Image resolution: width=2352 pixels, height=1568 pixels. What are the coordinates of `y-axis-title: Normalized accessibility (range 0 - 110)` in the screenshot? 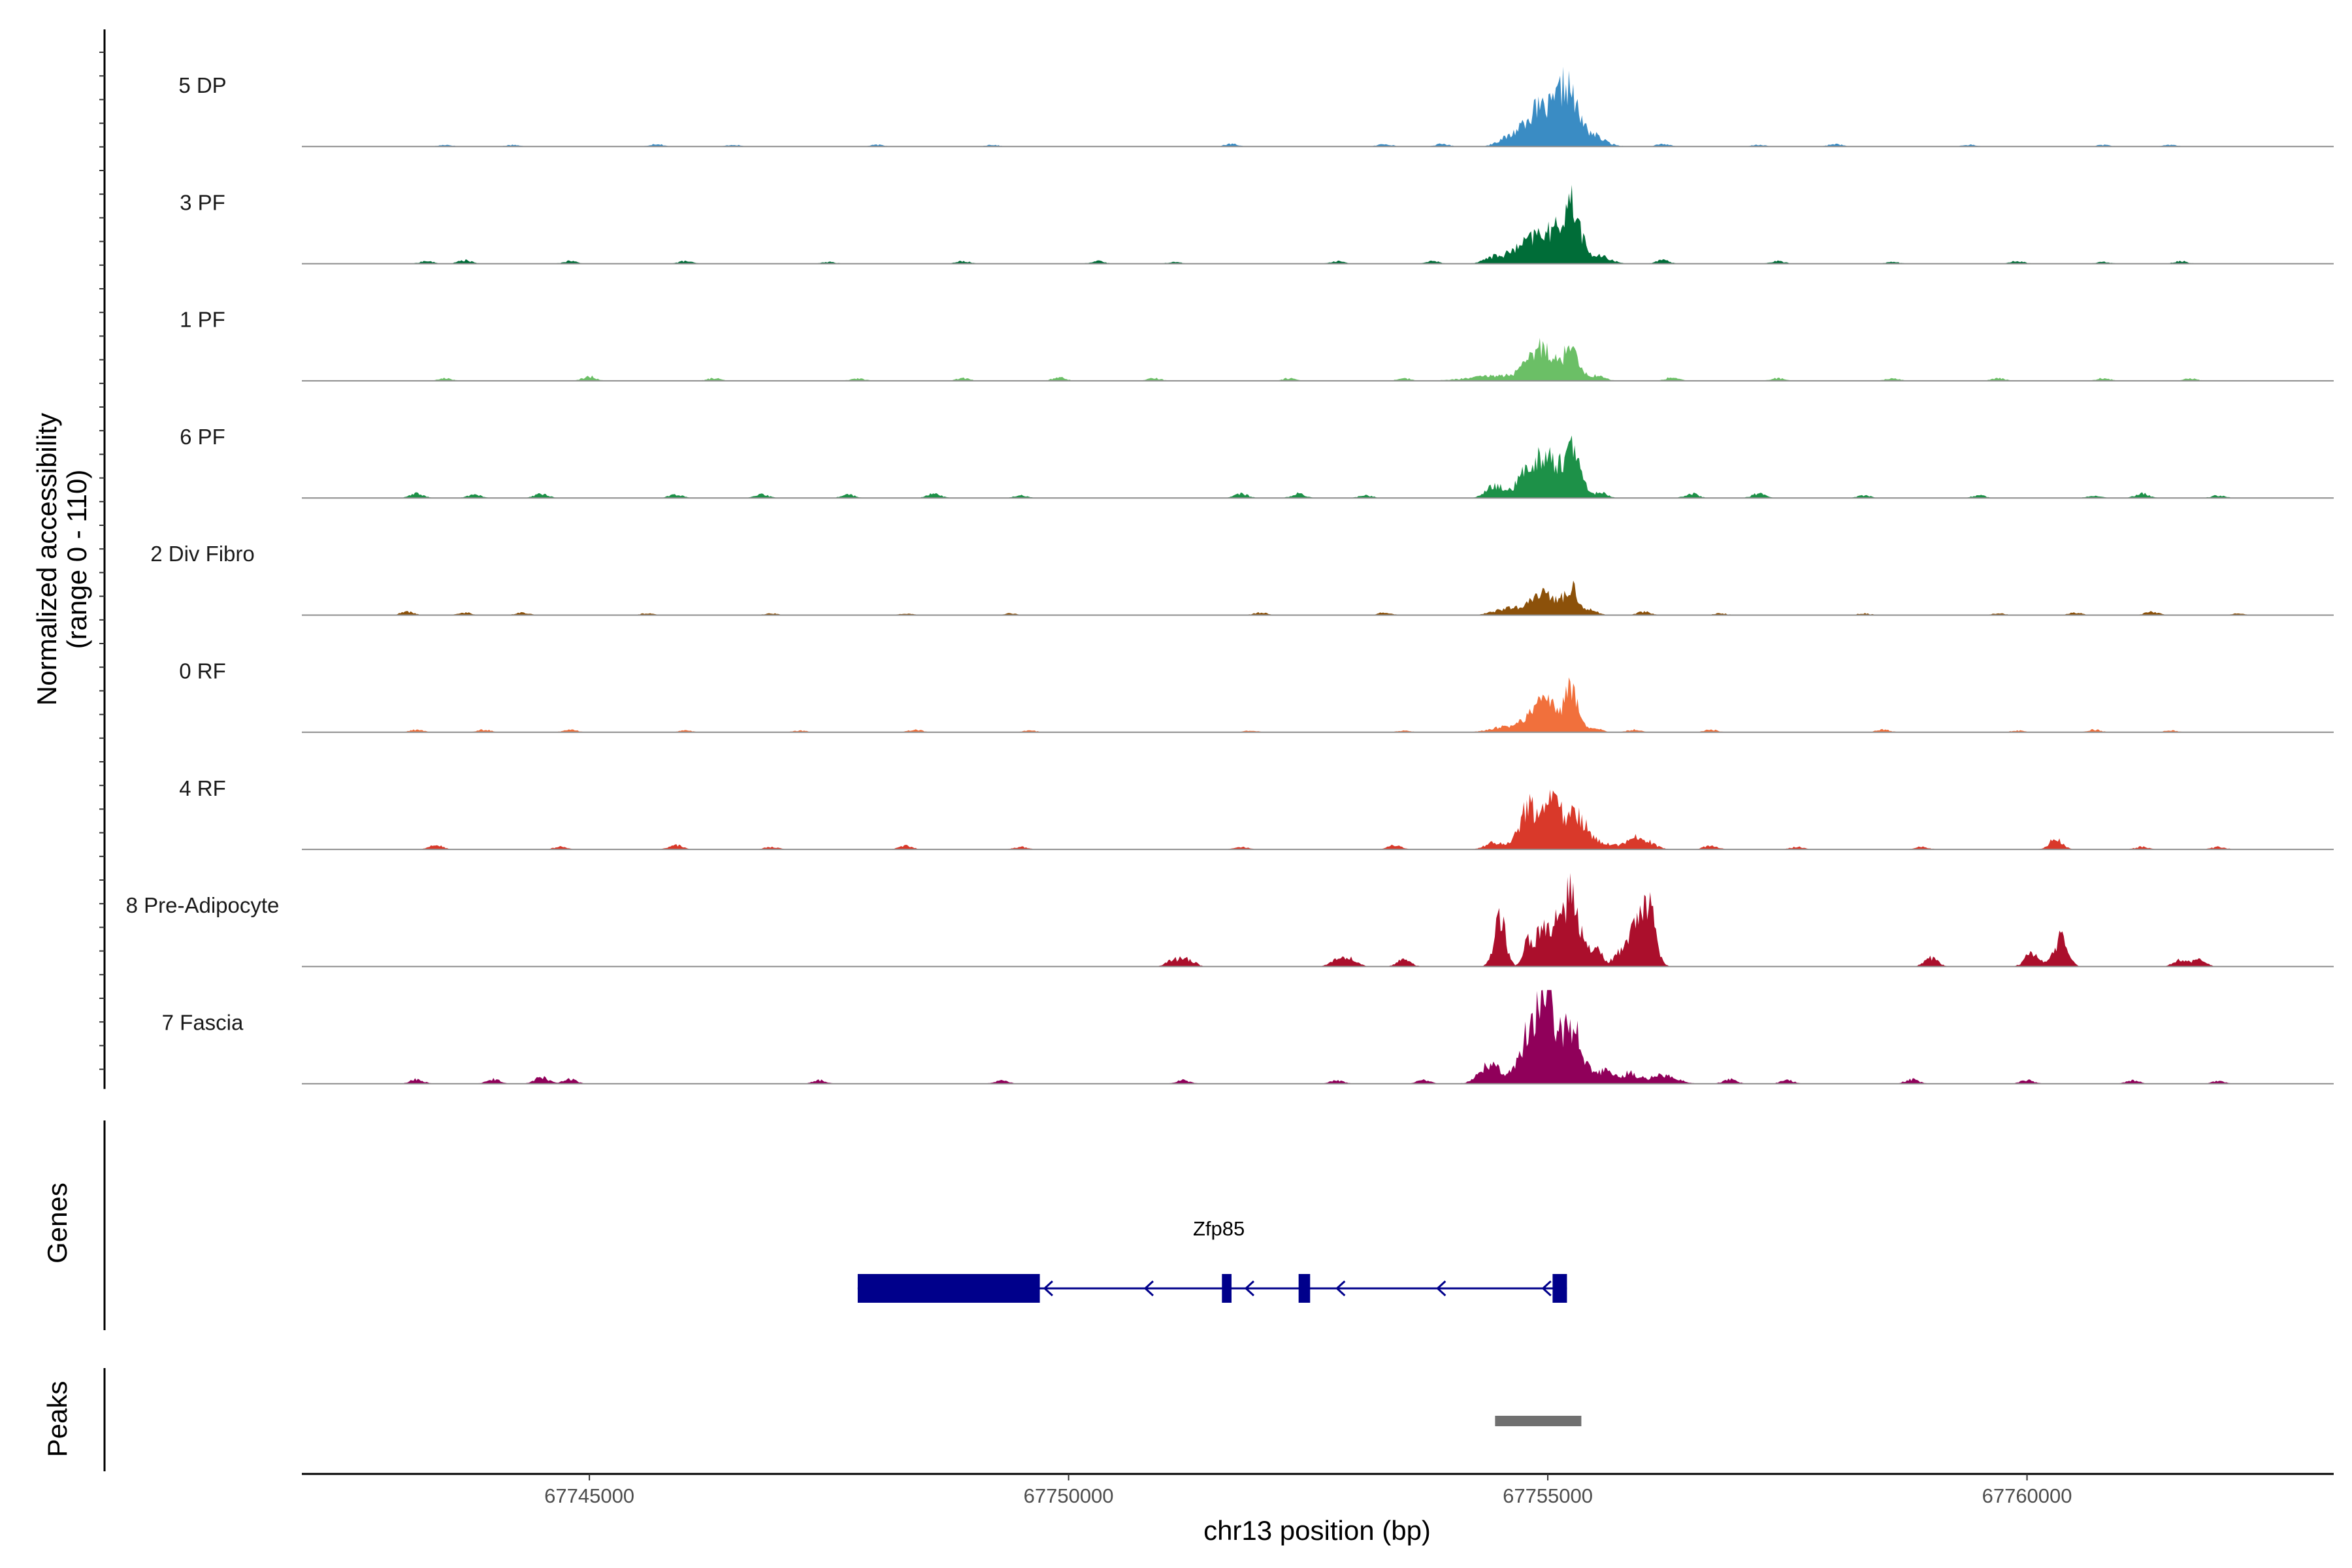 It's located at (61, 559).